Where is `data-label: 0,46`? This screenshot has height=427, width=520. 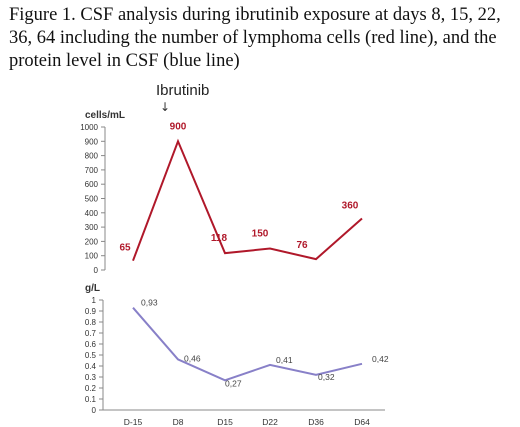 data-label: 0,46 is located at coordinates (192, 358).